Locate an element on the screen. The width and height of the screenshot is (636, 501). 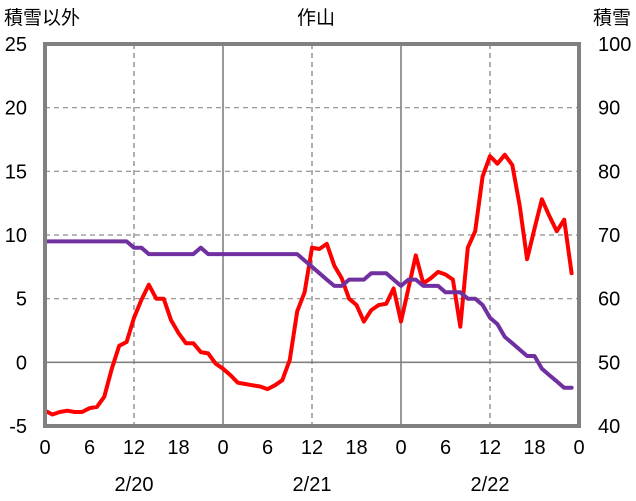
date-label: 2/20 is located at coordinates (134, 485).